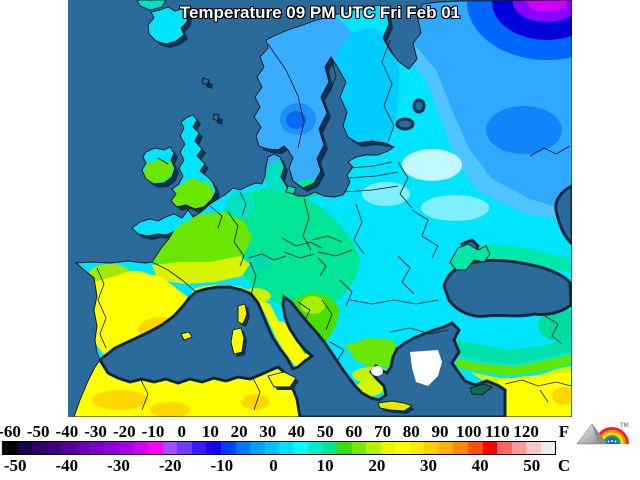 Image resolution: width=640 pixels, height=480 pixels. I want to click on fahrenheit-tick: 20, so click(239, 431).